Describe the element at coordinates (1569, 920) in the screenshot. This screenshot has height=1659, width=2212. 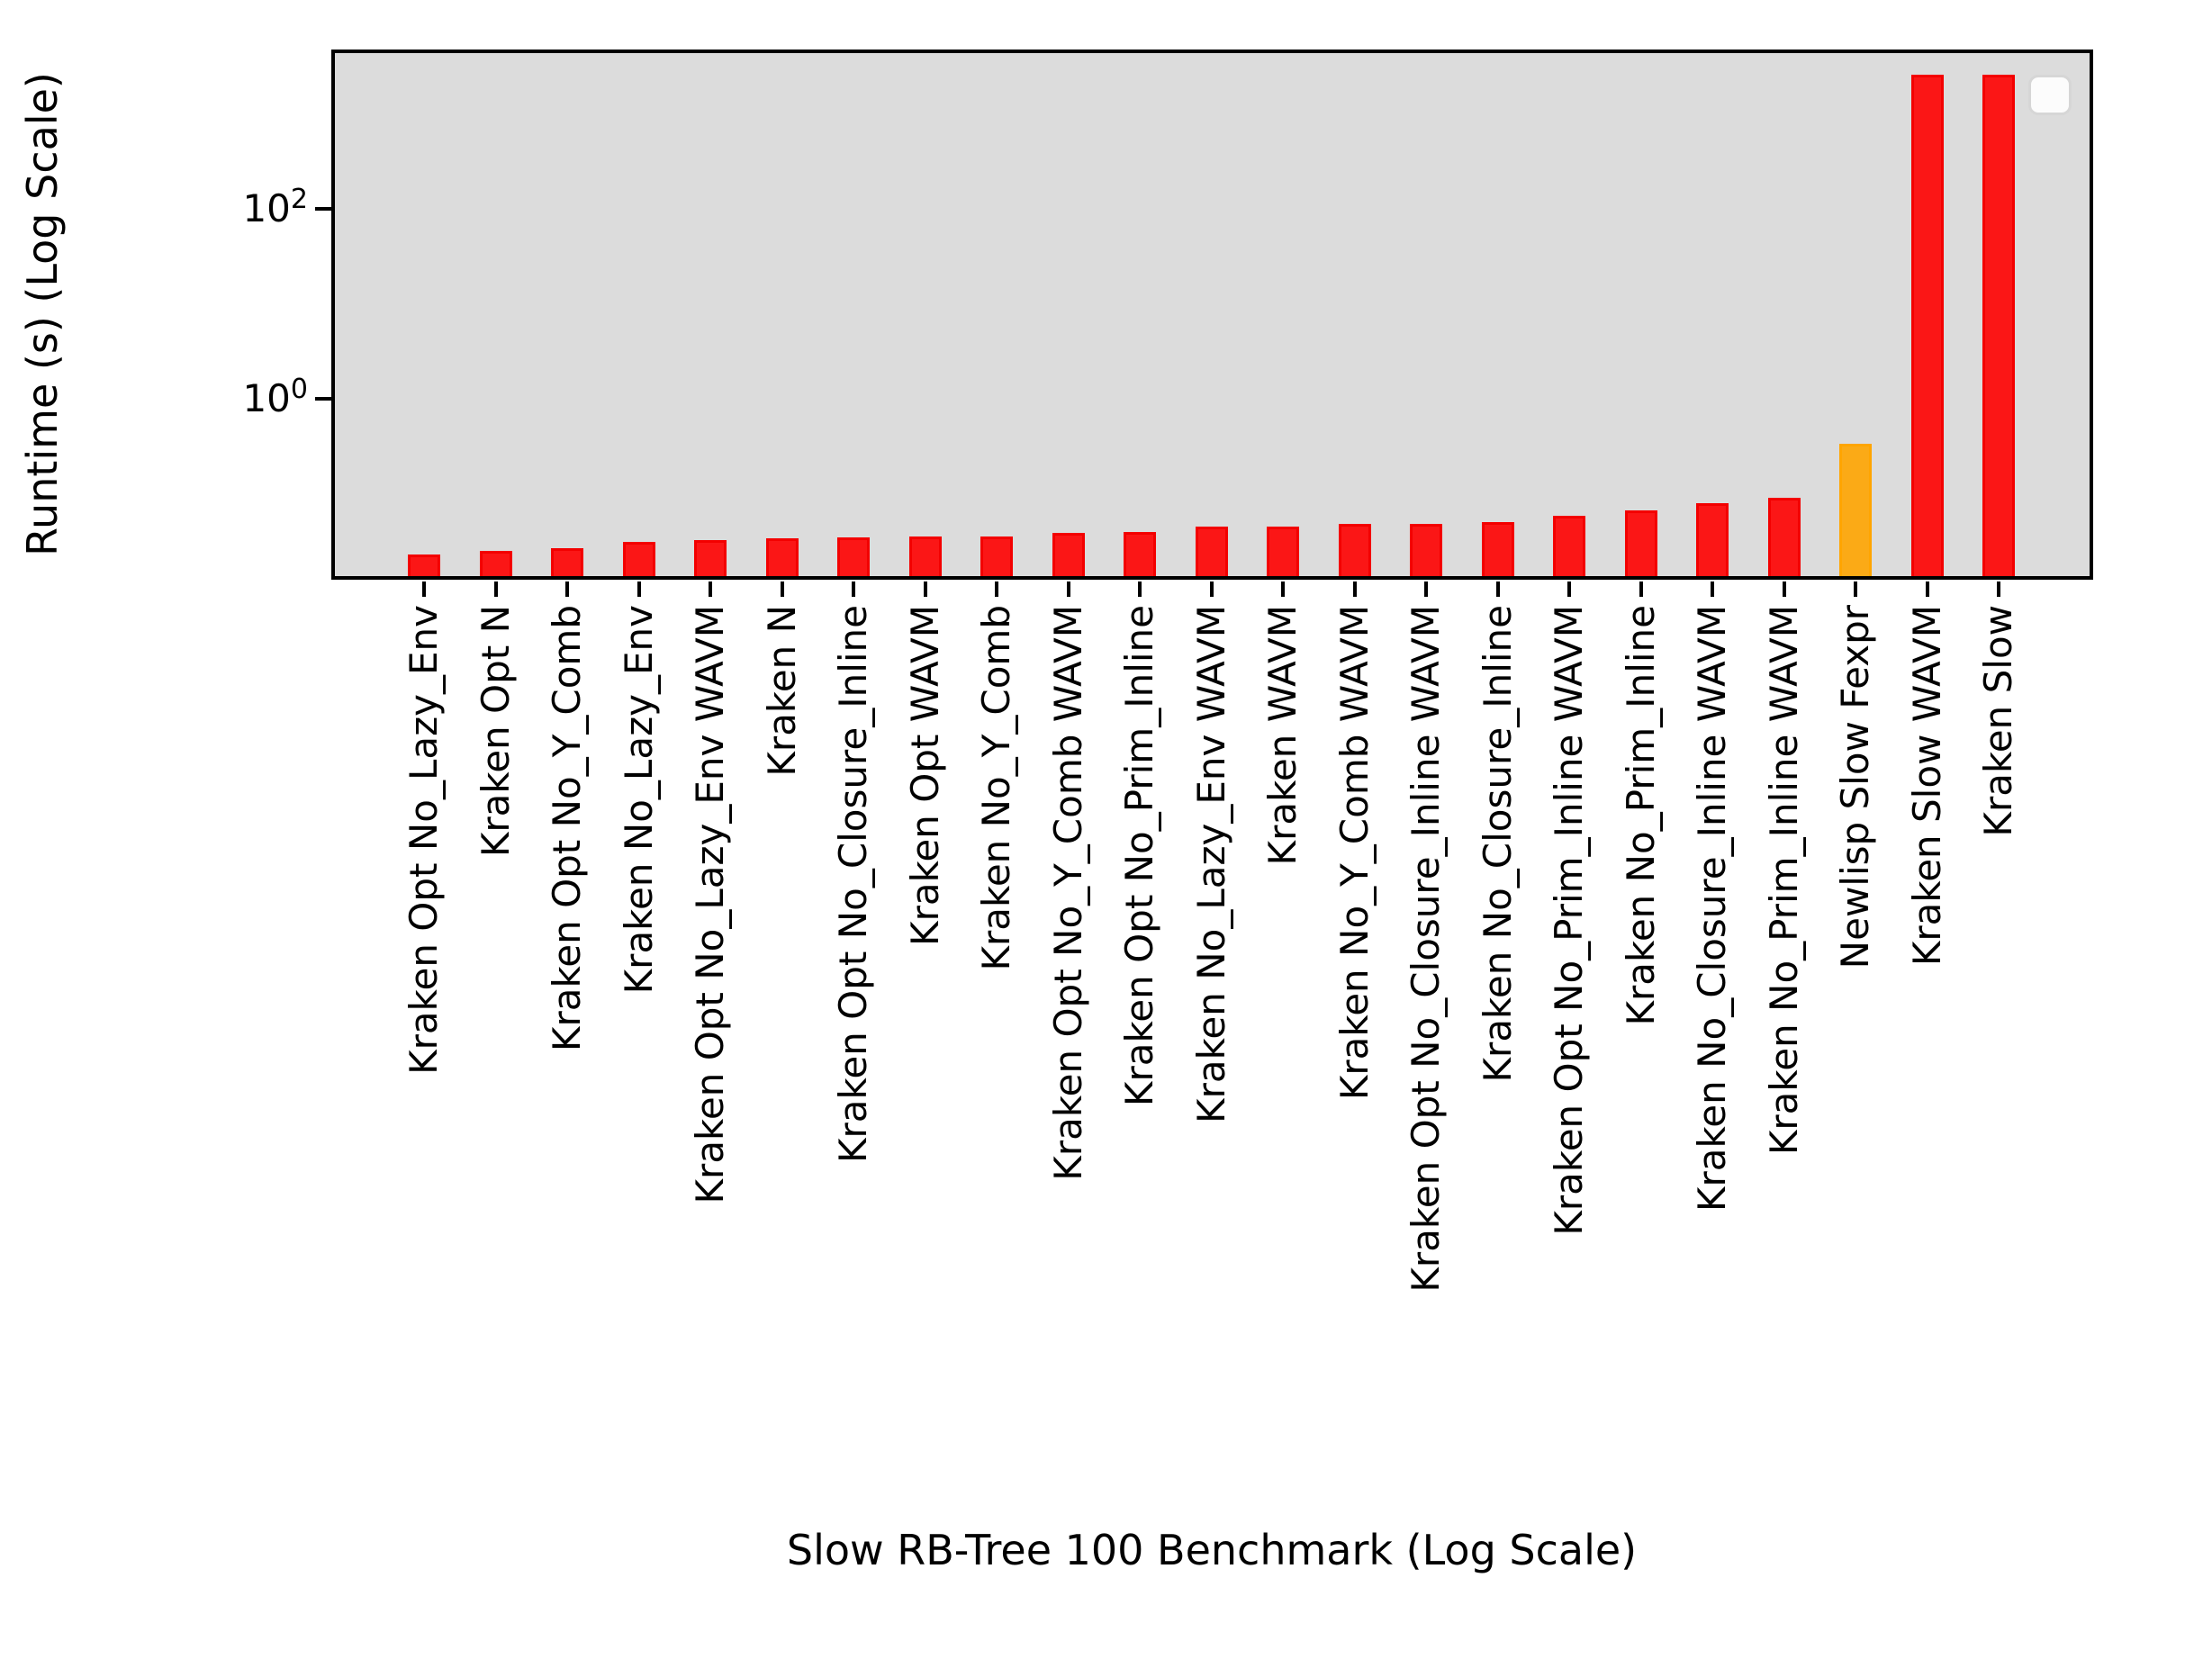
I see `x-tick-label: Kraken Opt No_Prim_Inline WAVM` at that location.